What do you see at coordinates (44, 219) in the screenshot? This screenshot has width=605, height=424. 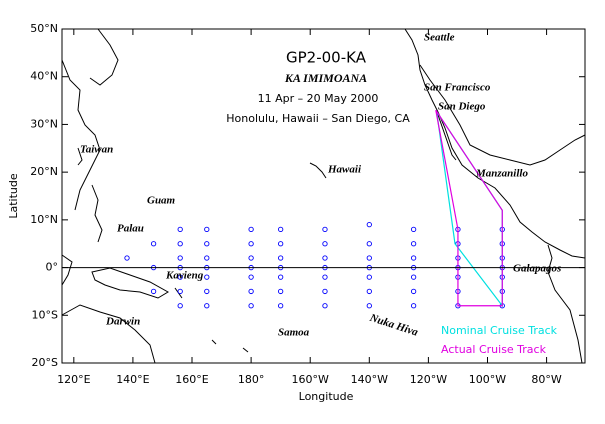 I see `y-tick-label: 10°N` at bounding box center [44, 219].